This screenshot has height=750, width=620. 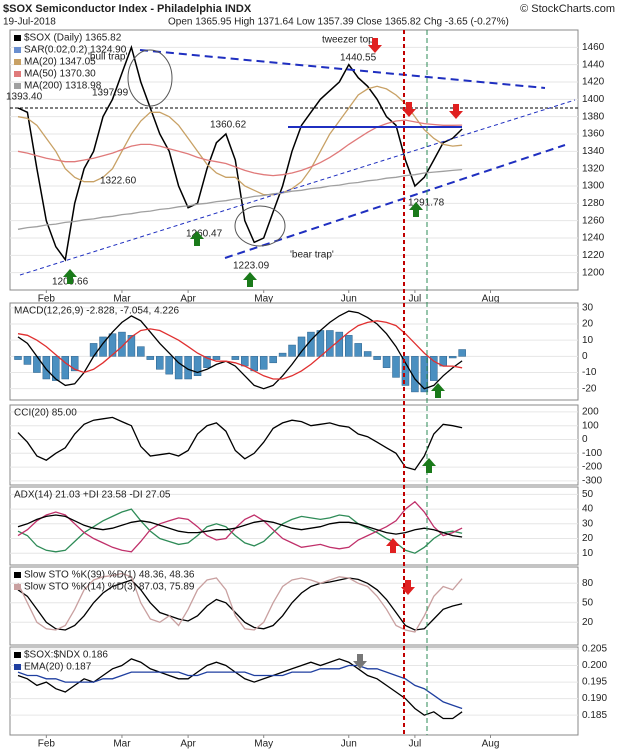 I want to click on y-tick-label: 1260, so click(x=593, y=220).